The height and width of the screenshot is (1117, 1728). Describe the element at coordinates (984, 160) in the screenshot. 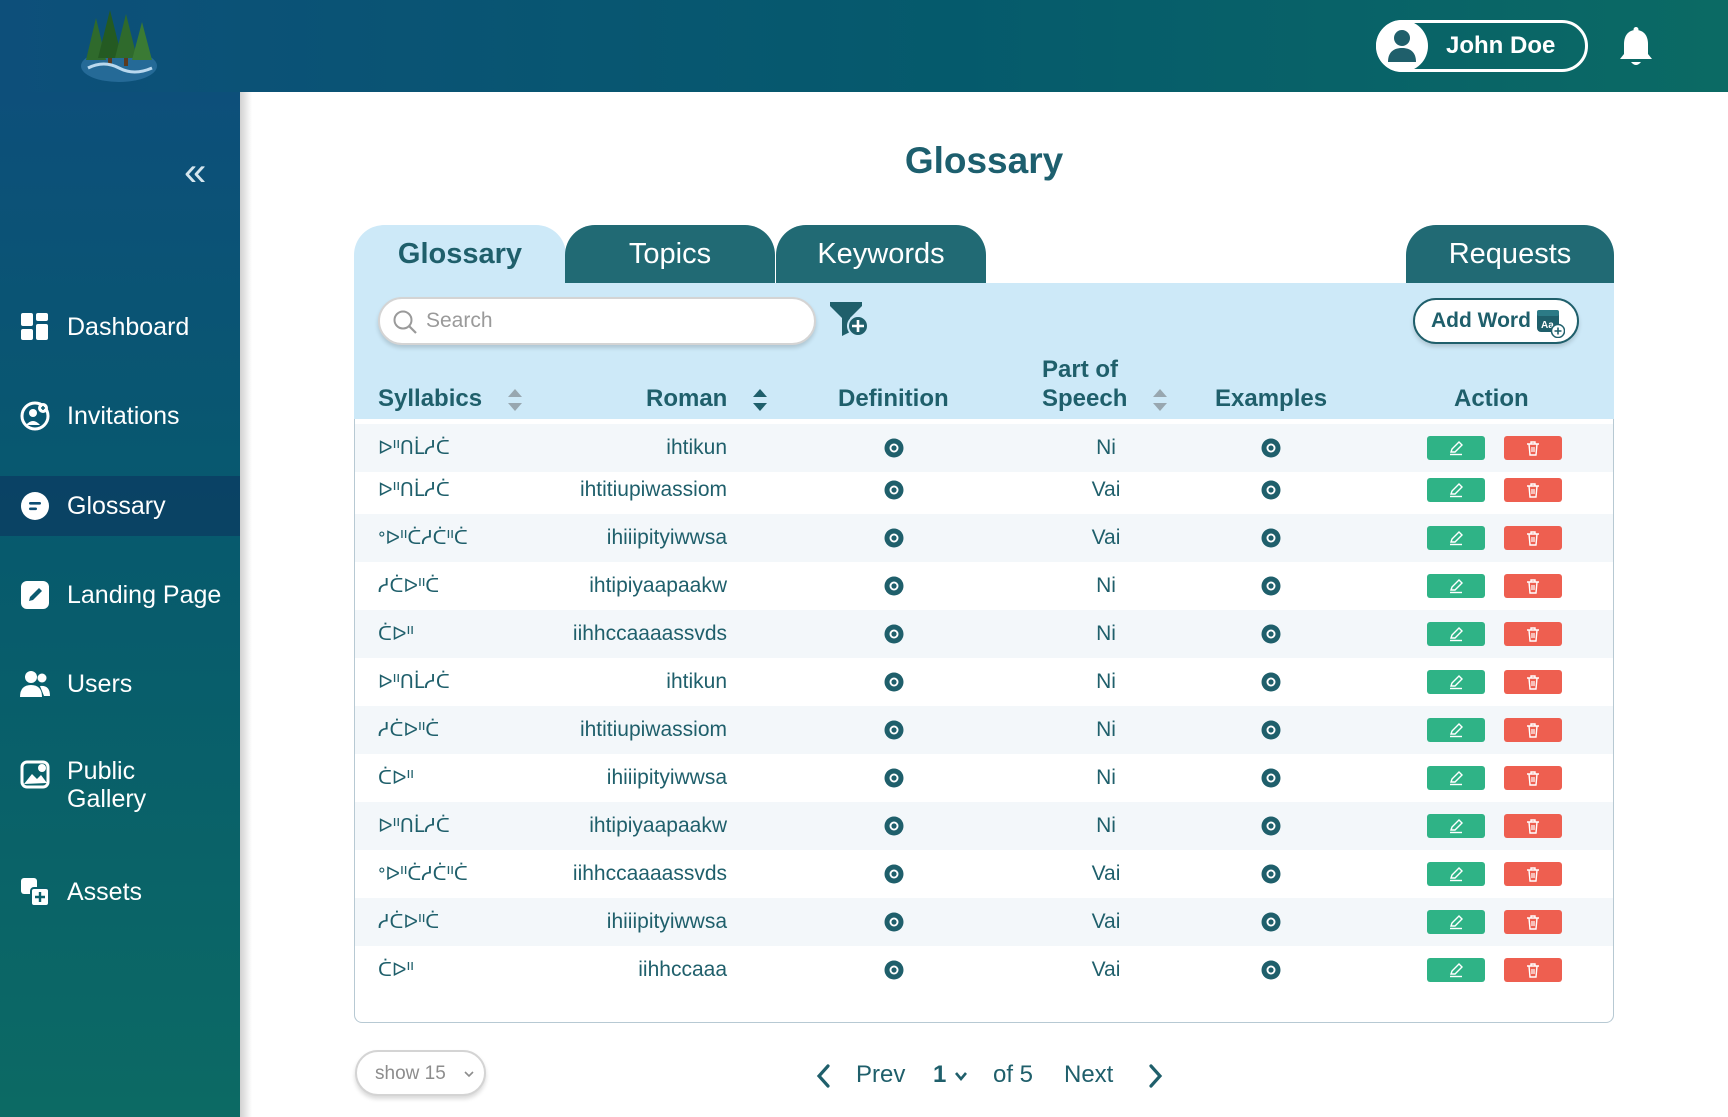

I see `page-title: Glossary` at that location.